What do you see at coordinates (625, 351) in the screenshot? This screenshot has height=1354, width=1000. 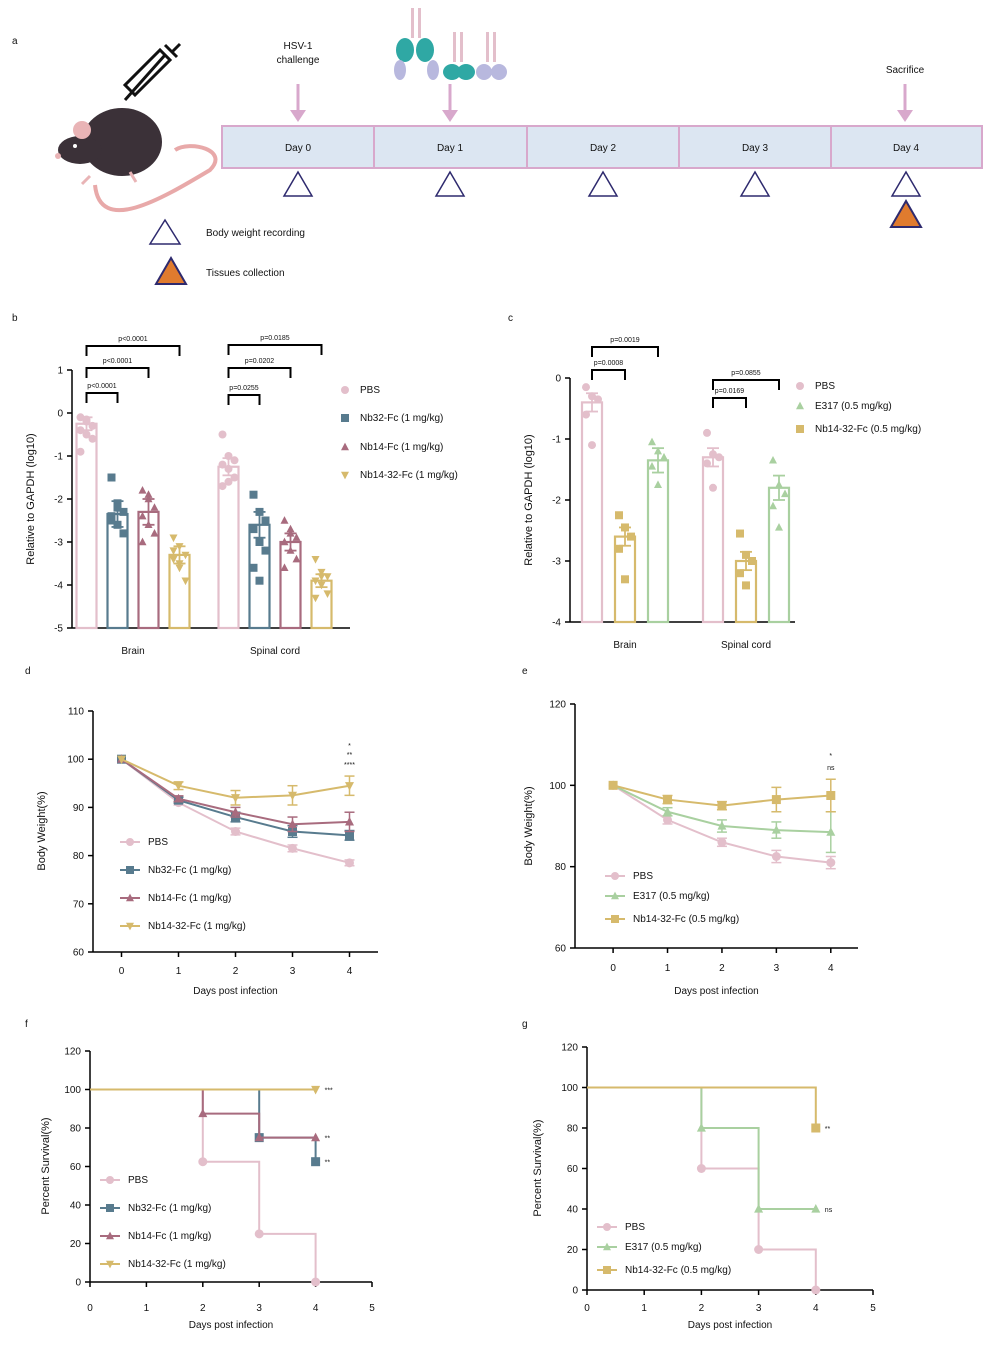 I see `bracket` at bounding box center [625, 351].